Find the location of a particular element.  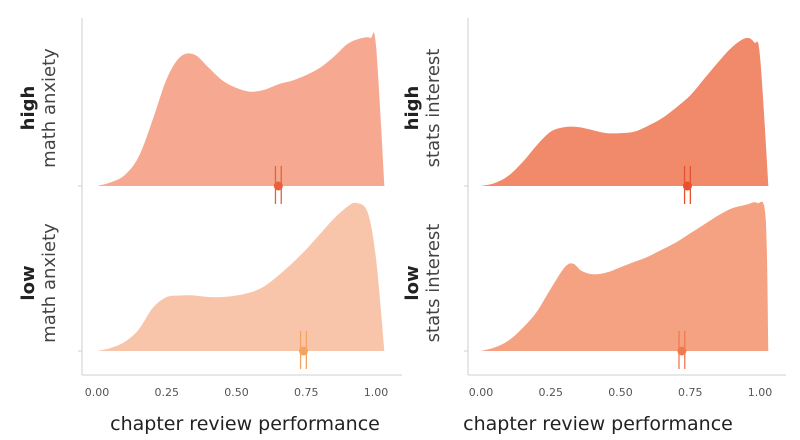

group-label-low-math-anxiety: lowmath anxiety is located at coordinates (39, 283).